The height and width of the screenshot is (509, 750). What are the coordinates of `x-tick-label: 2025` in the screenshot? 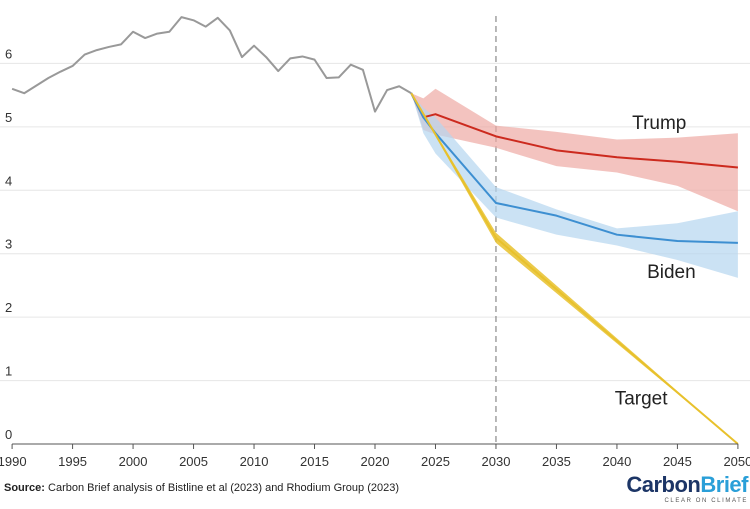 It's located at (435, 461).